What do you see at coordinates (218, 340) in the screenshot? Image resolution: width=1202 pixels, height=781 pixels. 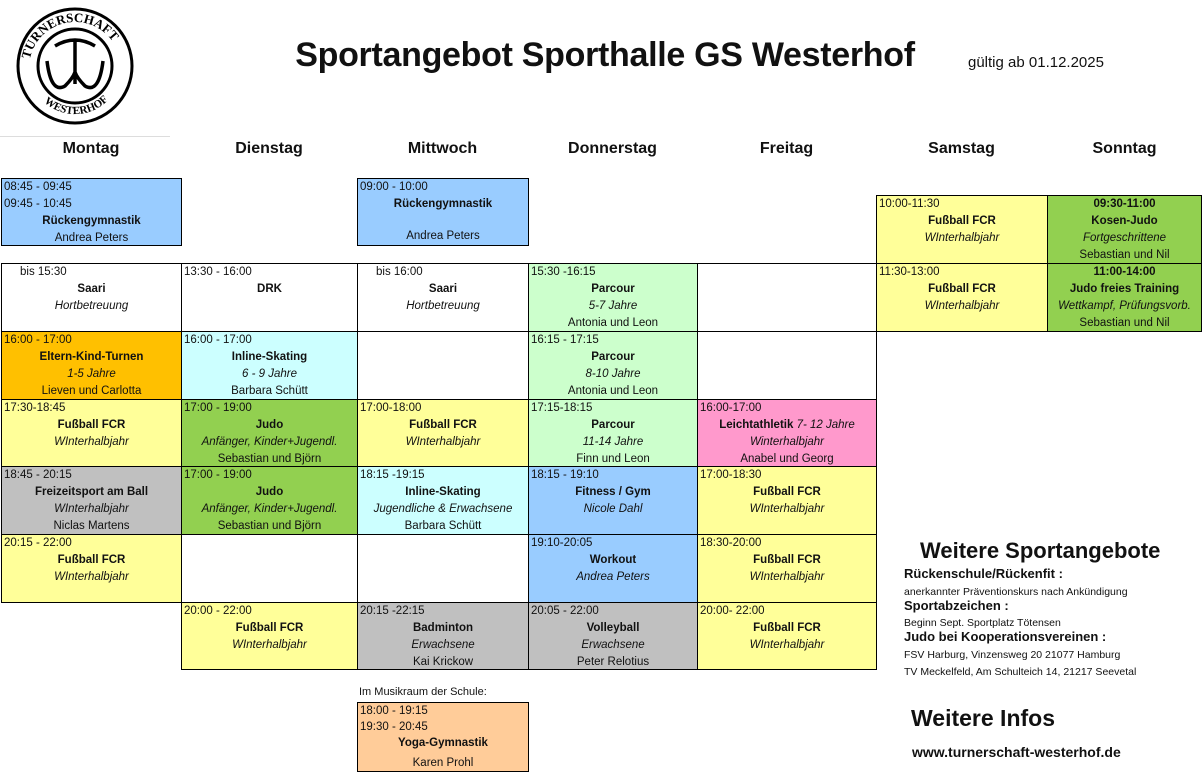 I see `entry-time: 16:00 - 17:00` at bounding box center [218, 340].